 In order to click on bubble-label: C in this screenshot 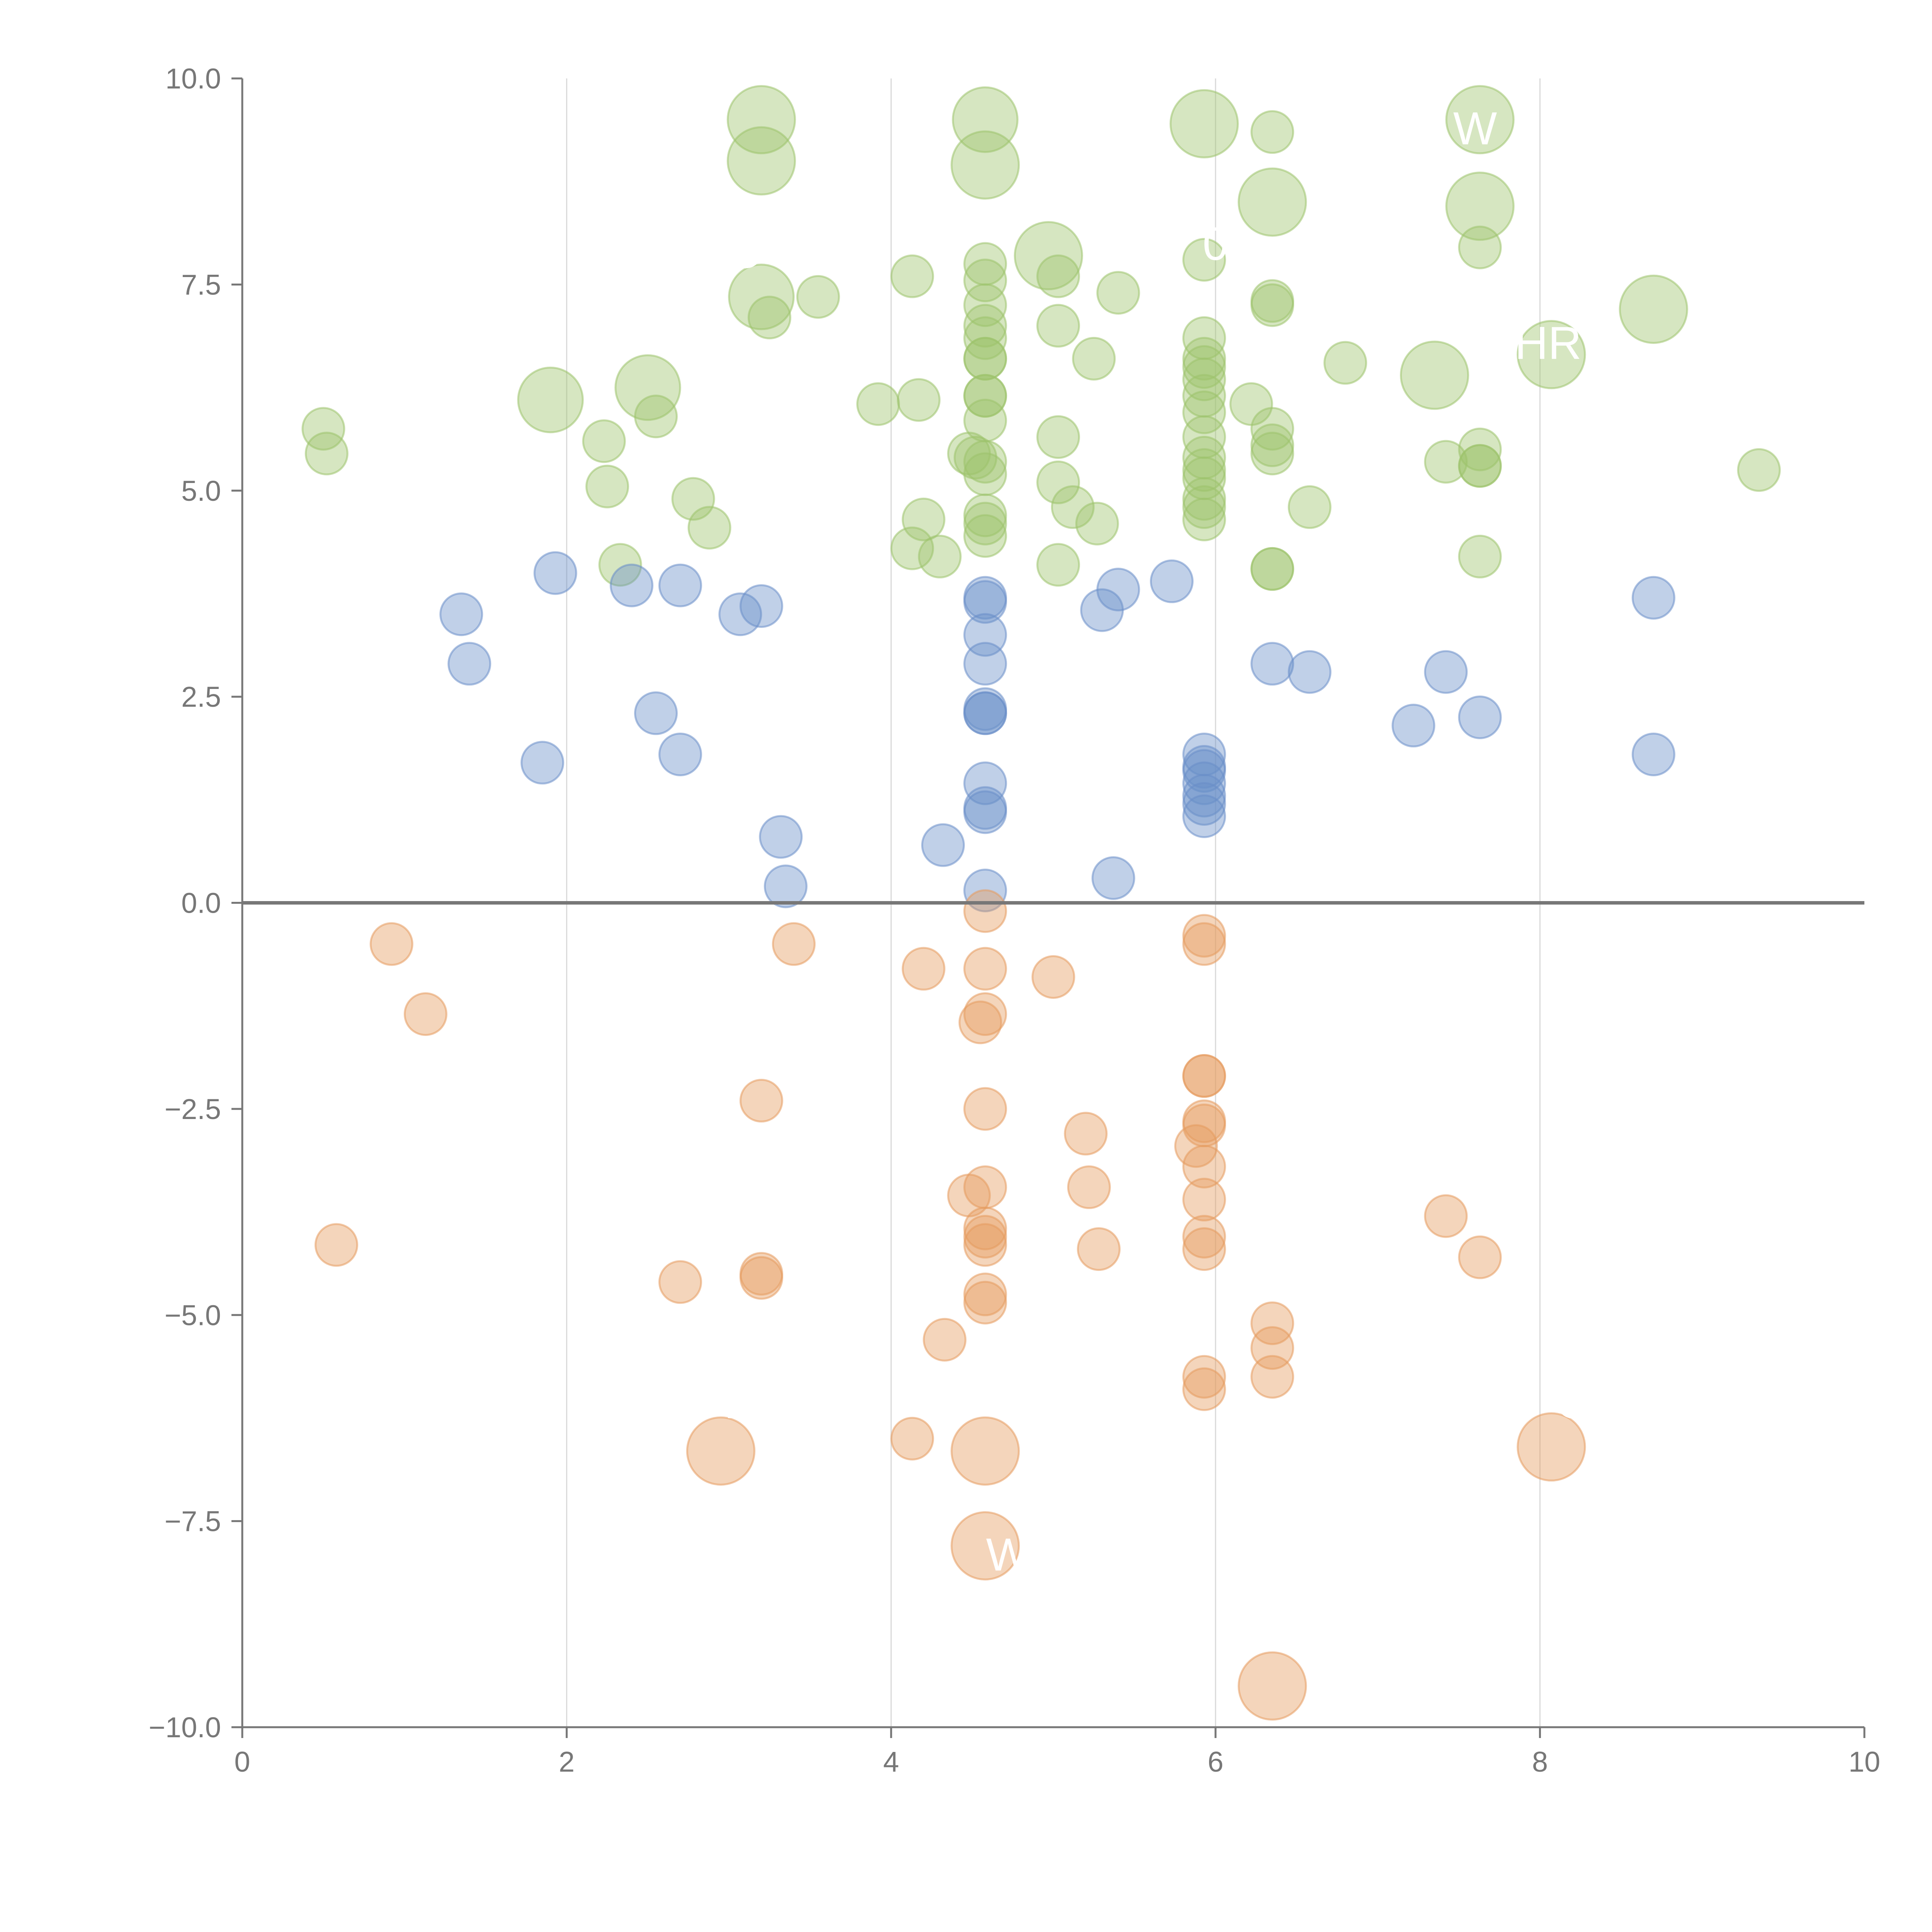, I will do `click(1573, 1402)`.